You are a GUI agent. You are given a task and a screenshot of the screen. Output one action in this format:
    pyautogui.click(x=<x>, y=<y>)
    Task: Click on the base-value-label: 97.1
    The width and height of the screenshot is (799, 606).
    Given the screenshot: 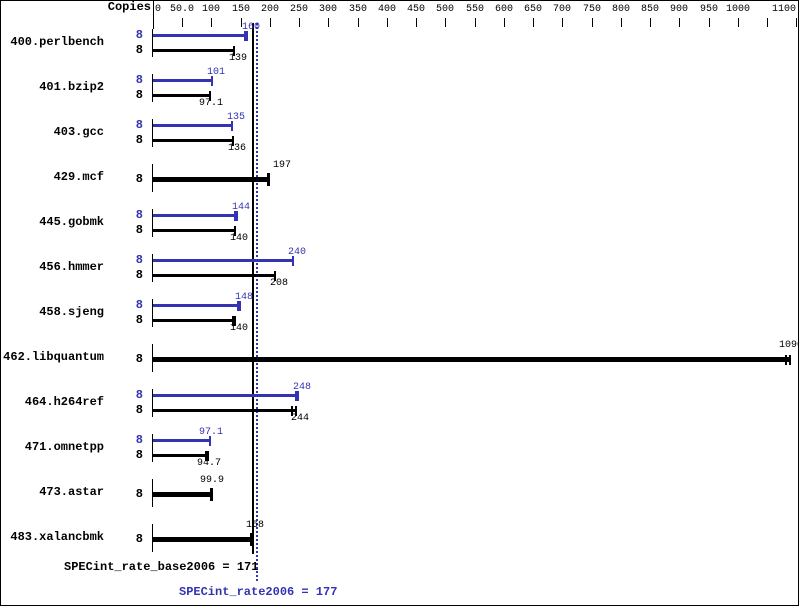 What is the action you would take?
    pyautogui.click(x=210, y=103)
    